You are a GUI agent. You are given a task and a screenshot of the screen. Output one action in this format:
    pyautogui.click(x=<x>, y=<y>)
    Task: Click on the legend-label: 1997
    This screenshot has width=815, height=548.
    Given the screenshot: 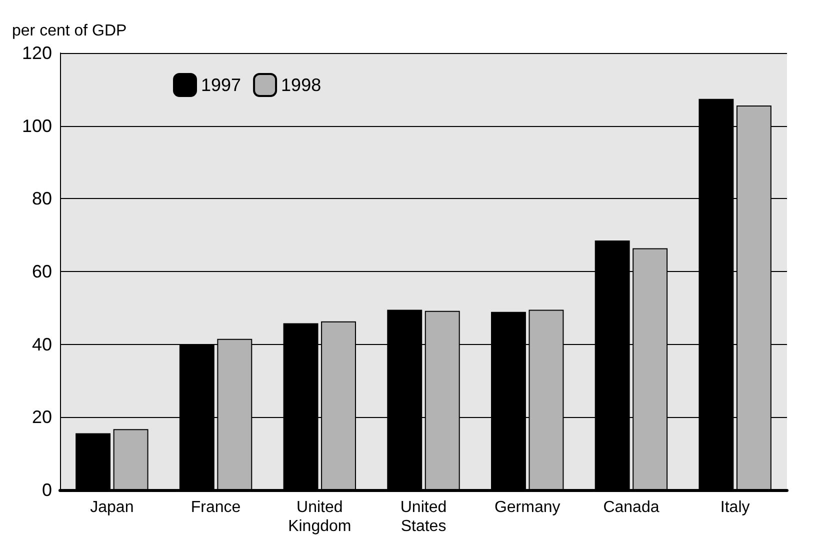 What is the action you would take?
    pyautogui.click(x=221, y=85)
    